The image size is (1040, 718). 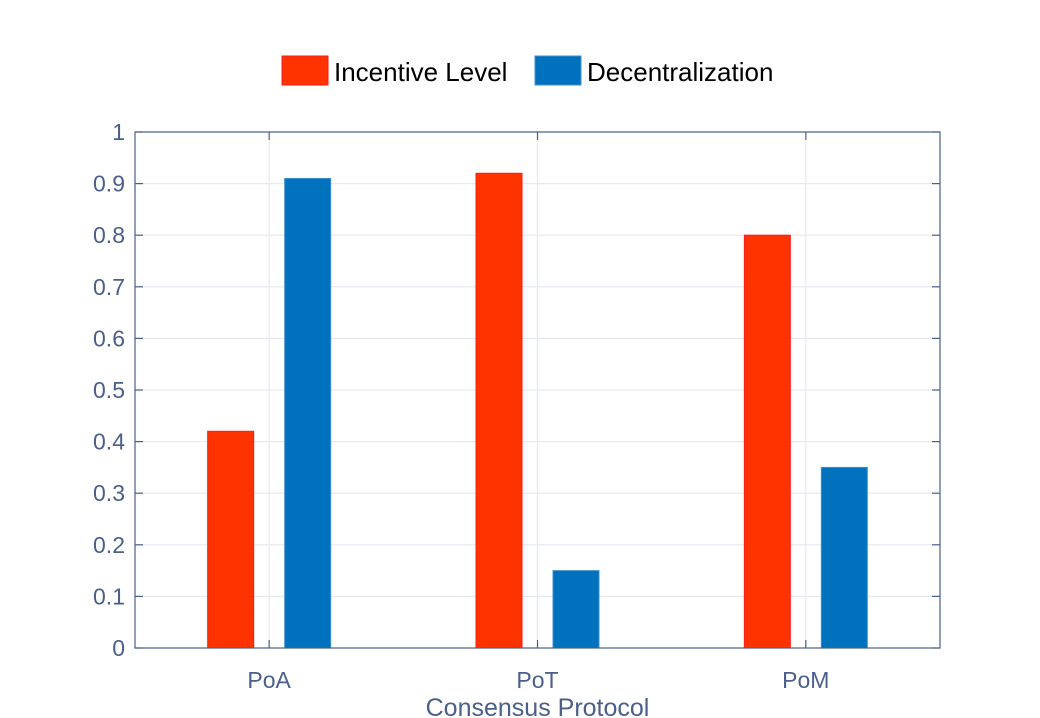 I want to click on y-tick-label: 0.4, so click(x=109, y=442).